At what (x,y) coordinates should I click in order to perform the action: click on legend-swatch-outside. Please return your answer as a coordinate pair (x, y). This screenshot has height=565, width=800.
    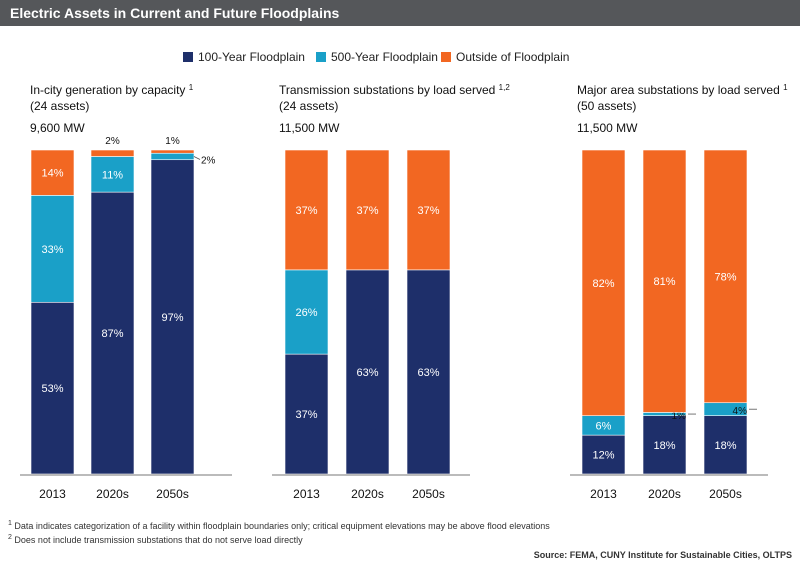
    Looking at the image, I should click on (446, 57).